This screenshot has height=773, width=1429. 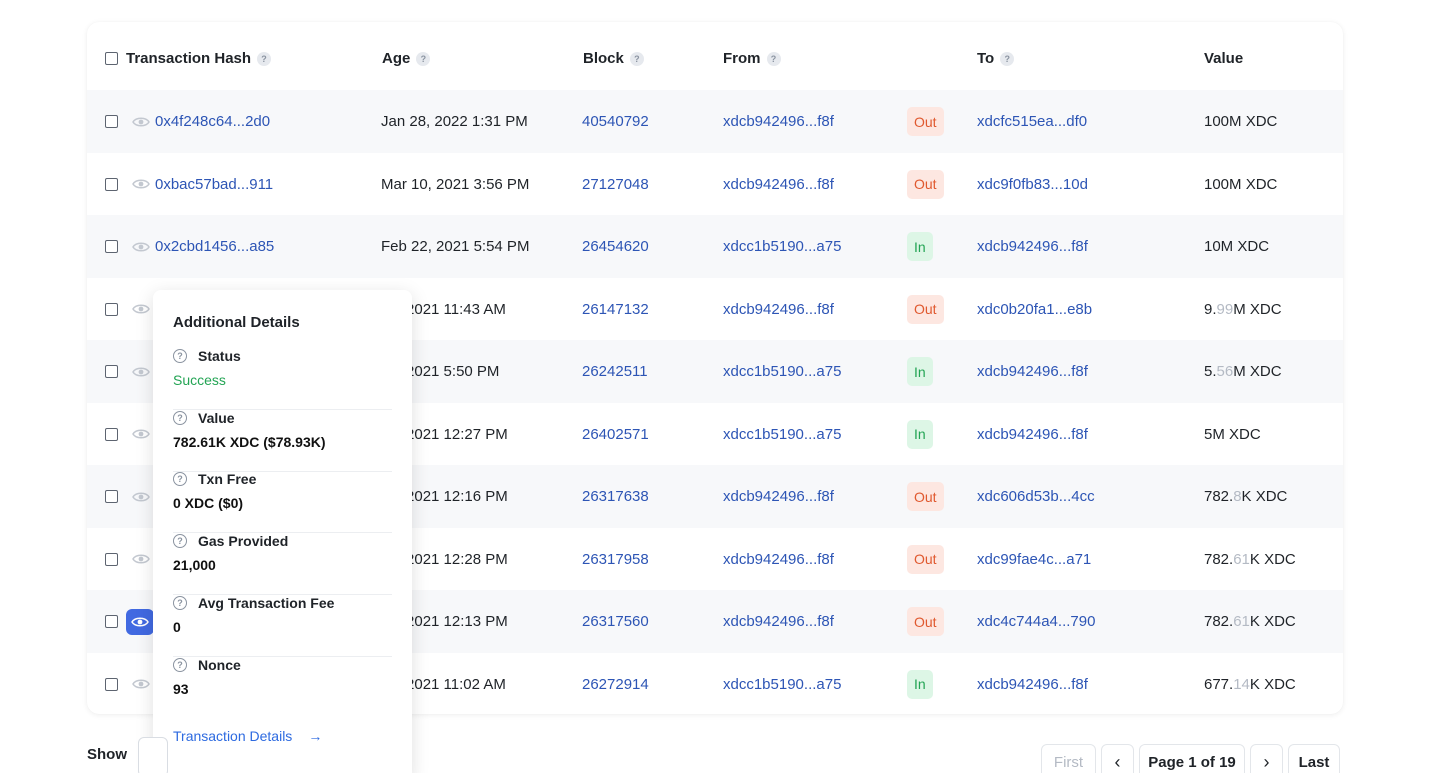 What do you see at coordinates (1224, 58) in the screenshot?
I see `header-value: Value` at bounding box center [1224, 58].